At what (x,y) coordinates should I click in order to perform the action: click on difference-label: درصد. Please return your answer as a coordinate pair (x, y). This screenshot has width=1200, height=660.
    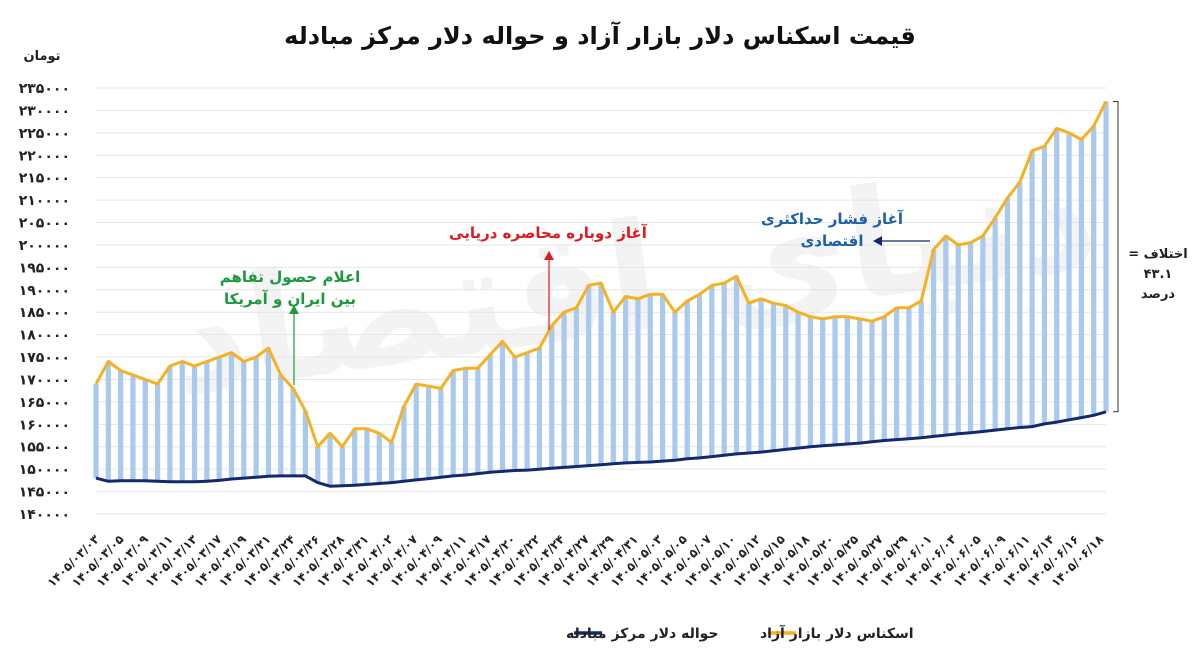
    Looking at the image, I should click on (1158, 294).